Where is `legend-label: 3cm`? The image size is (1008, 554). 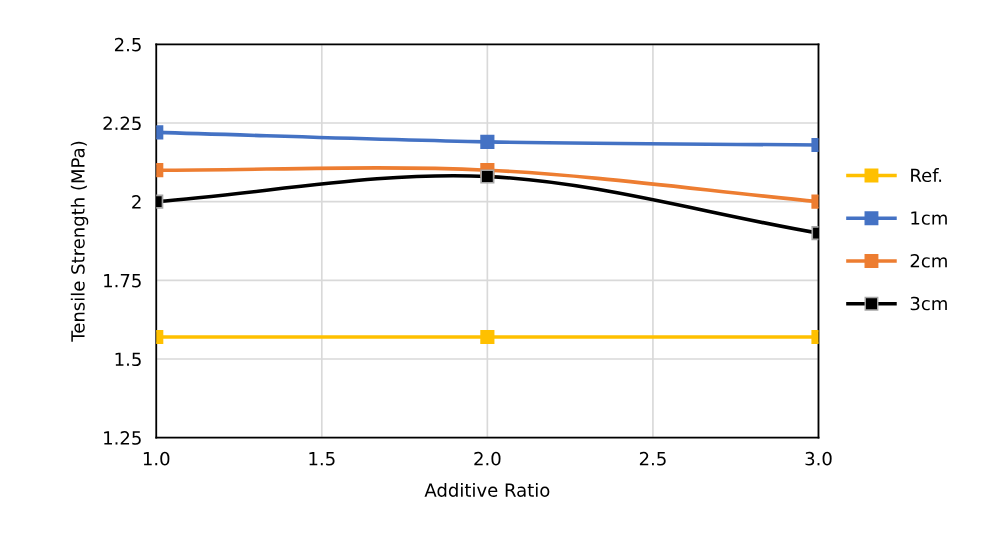 legend-label: 3cm is located at coordinates (928, 303).